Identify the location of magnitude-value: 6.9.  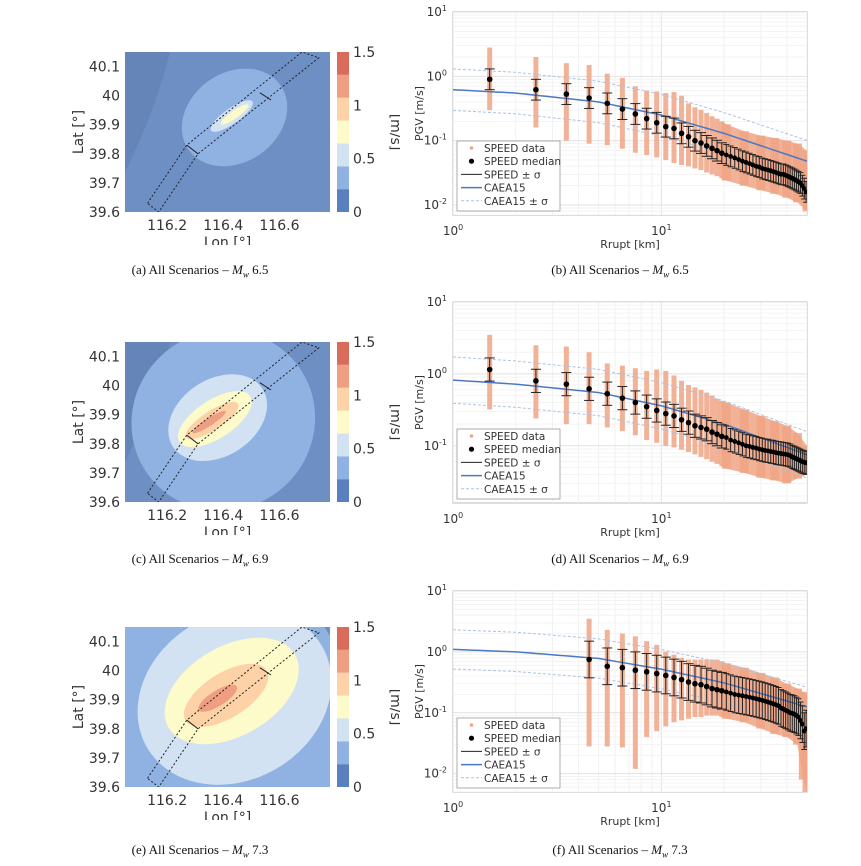
(680, 558).